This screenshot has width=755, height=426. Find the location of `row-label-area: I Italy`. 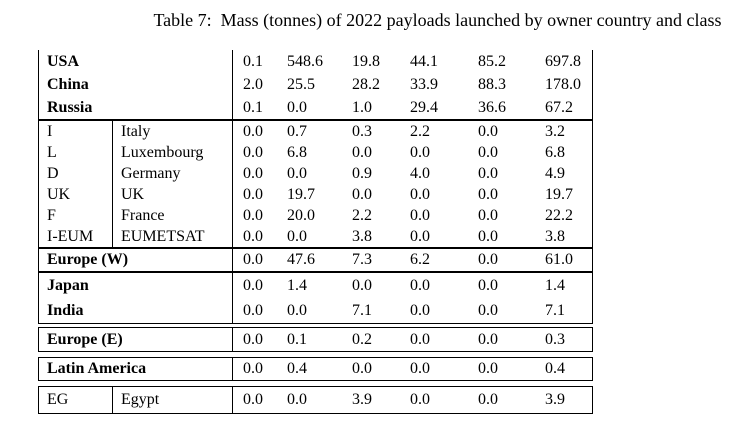

row-label-area: I Italy is located at coordinates (136, 131).